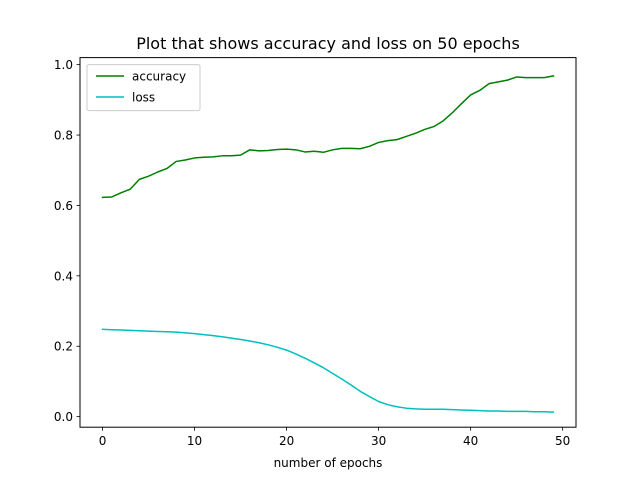 This screenshot has width=640, height=480. What do you see at coordinates (63, 276) in the screenshot?
I see `y-tick-label: 0.4` at bounding box center [63, 276].